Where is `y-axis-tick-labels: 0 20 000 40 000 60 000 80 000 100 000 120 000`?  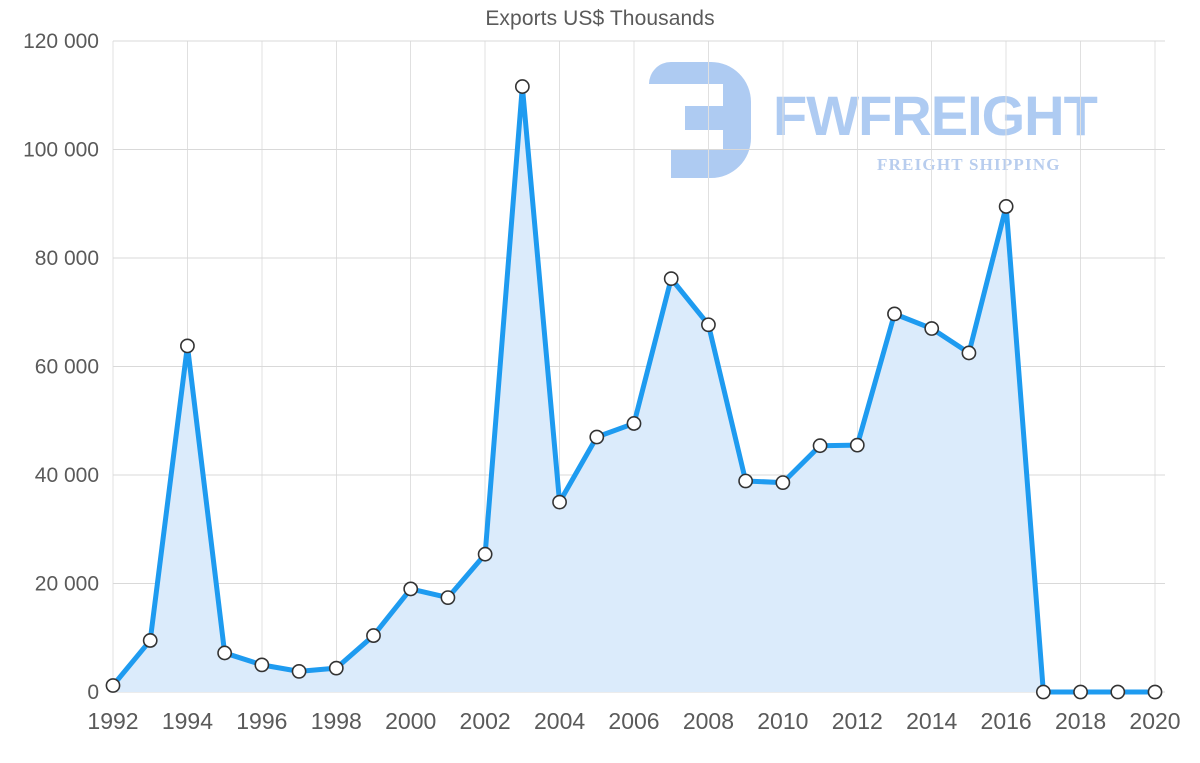
y-axis-tick-labels: 0 20 000 40 000 60 000 80 000 100 000 120 000 is located at coordinates (61, 367).